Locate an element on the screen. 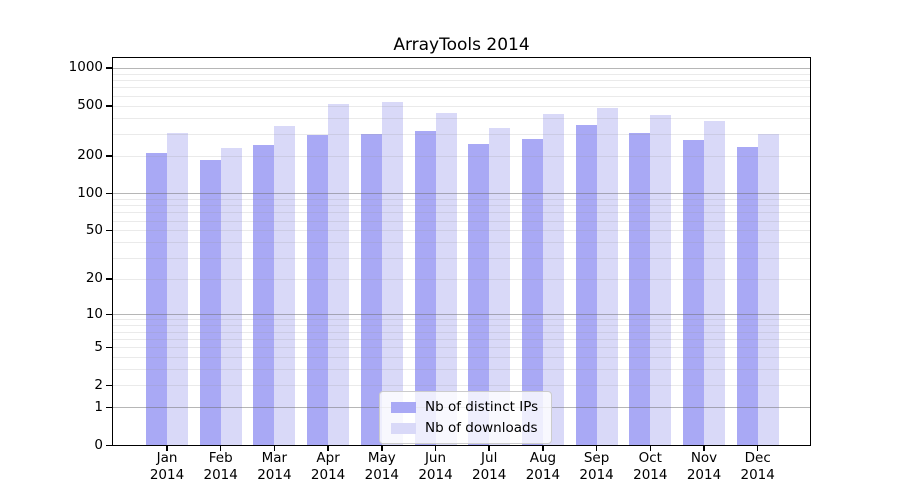  x-tick-label-jun: Jun 2014 is located at coordinates (436, 467).